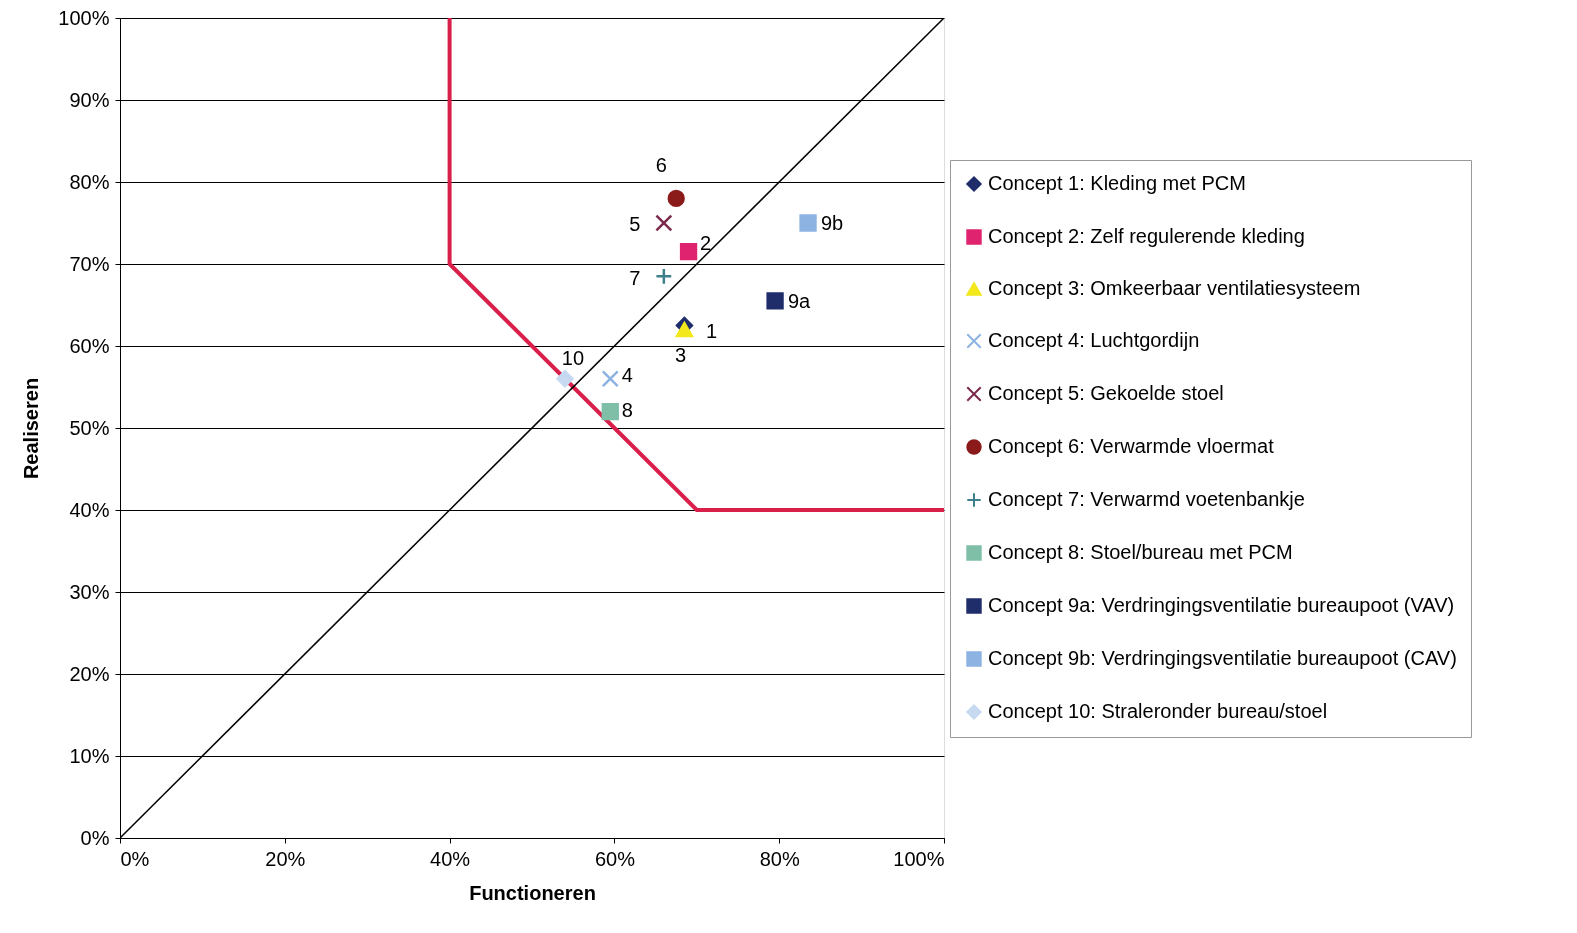 Image resolution: width=1577 pixels, height=933 pixels. Describe the element at coordinates (84, 17) in the screenshot. I see `y-tick-label: 100%` at that location.